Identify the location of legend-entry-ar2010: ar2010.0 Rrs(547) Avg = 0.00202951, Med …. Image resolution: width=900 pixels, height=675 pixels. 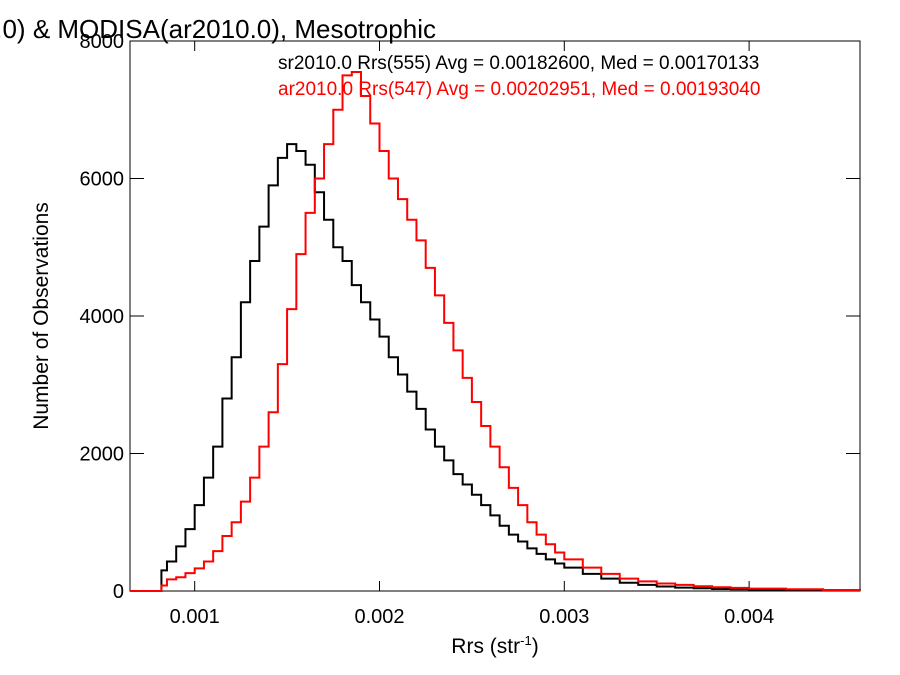
(519, 89).